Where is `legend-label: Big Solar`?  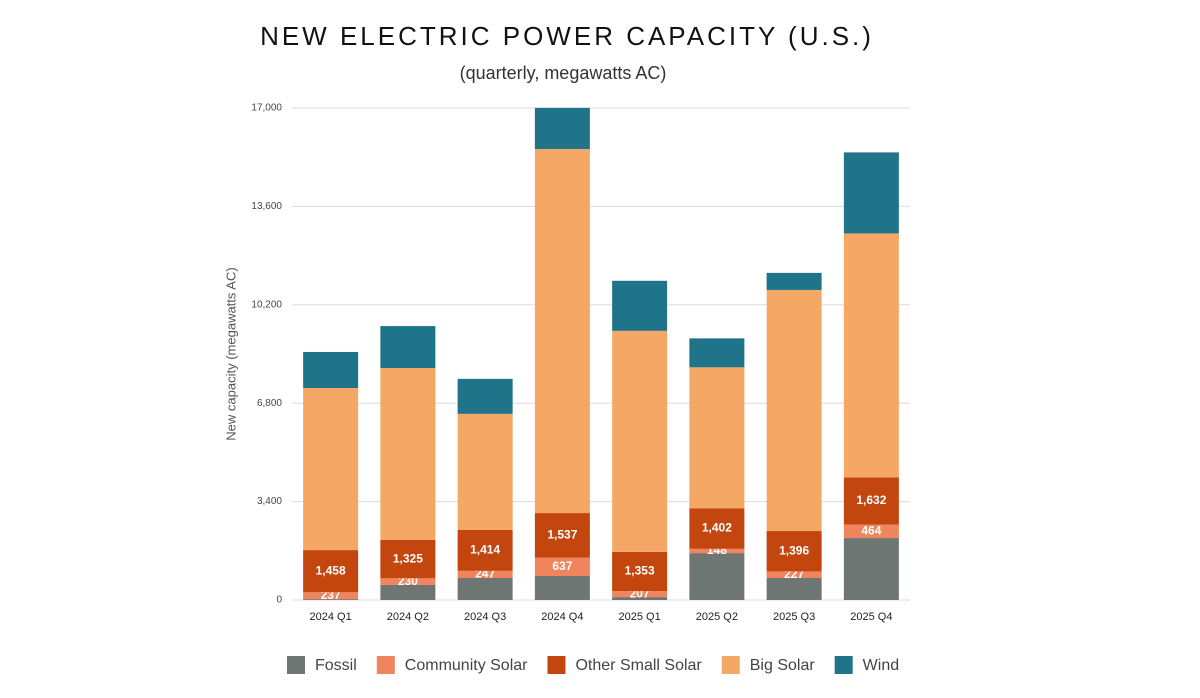
legend-label: Big Solar is located at coordinates (783, 665).